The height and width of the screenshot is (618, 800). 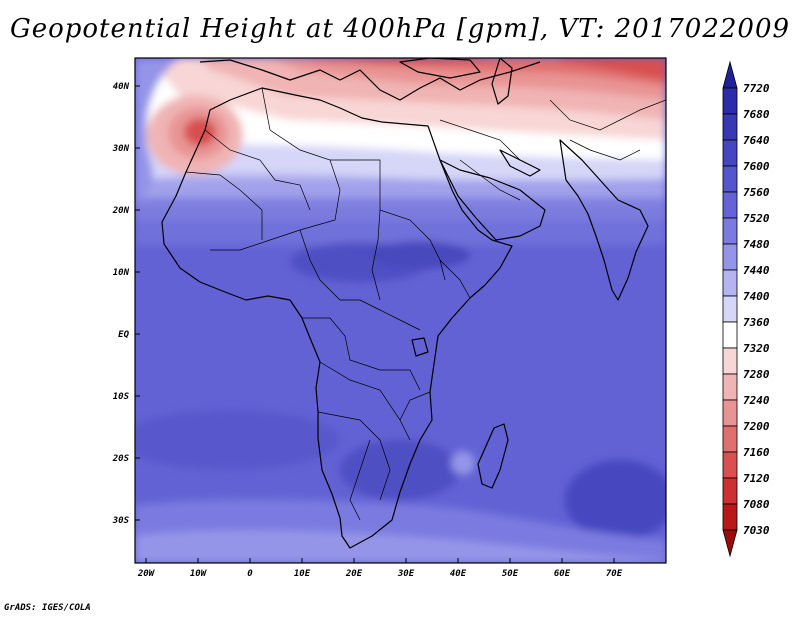 I want to click on colorbar-label: 7080, so click(x=756, y=504).